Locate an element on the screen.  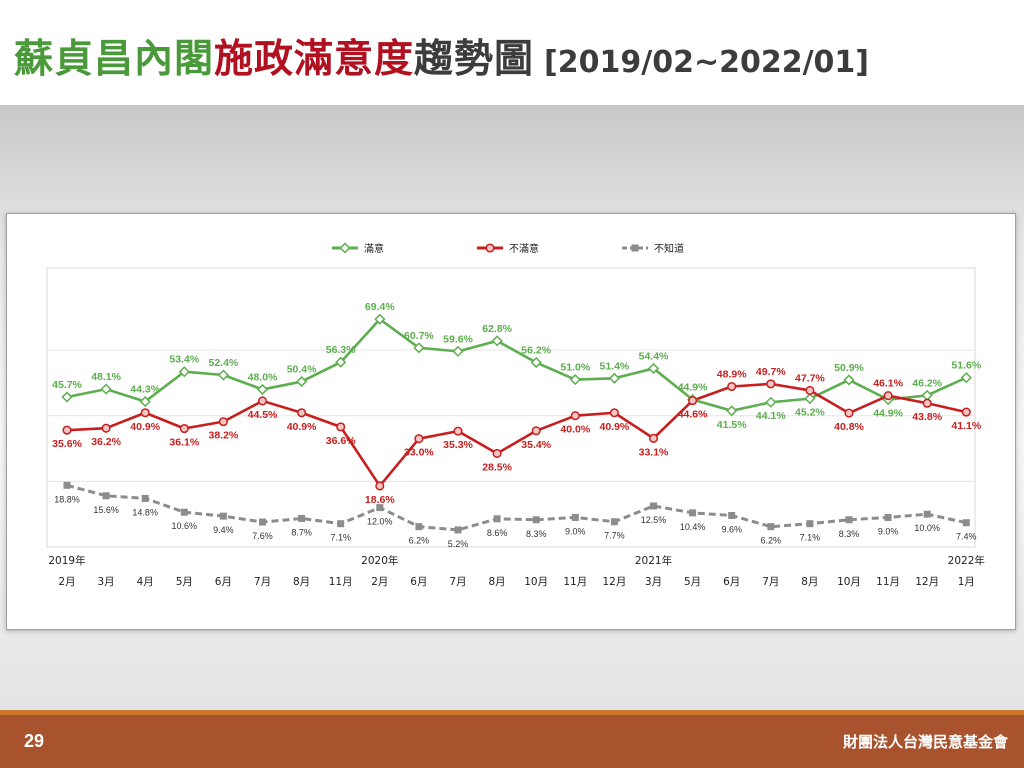
slide-title: 蘇貞昌內閣施政滿意度趨勢圖 [2019/02~2022/01] is located at coordinates (441, 56).